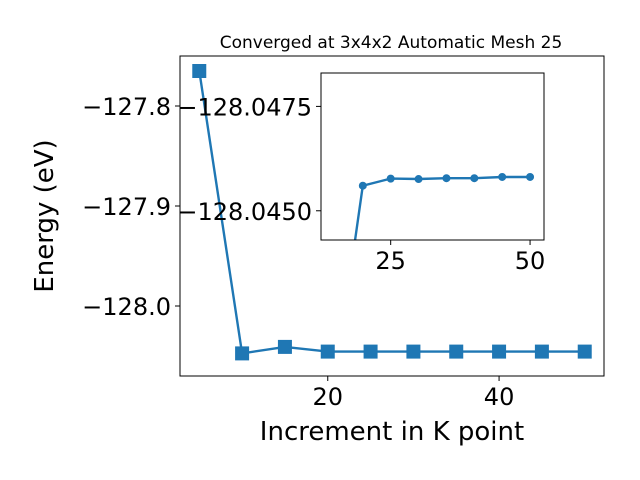 The width and height of the screenshot is (640, 480). Describe the element at coordinates (391, 43) in the screenshot. I see `chart-title: Converged at 3x4x2 Automatic Mesh 25` at that location.